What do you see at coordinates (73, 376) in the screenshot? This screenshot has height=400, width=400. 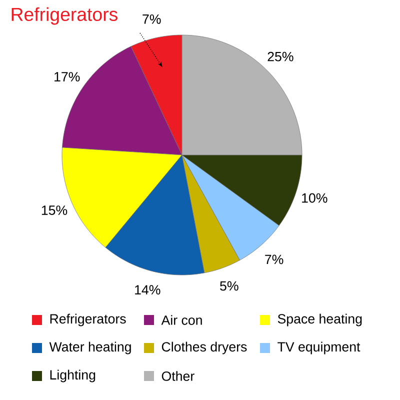 I see `legend-label: Lighting` at bounding box center [73, 376].